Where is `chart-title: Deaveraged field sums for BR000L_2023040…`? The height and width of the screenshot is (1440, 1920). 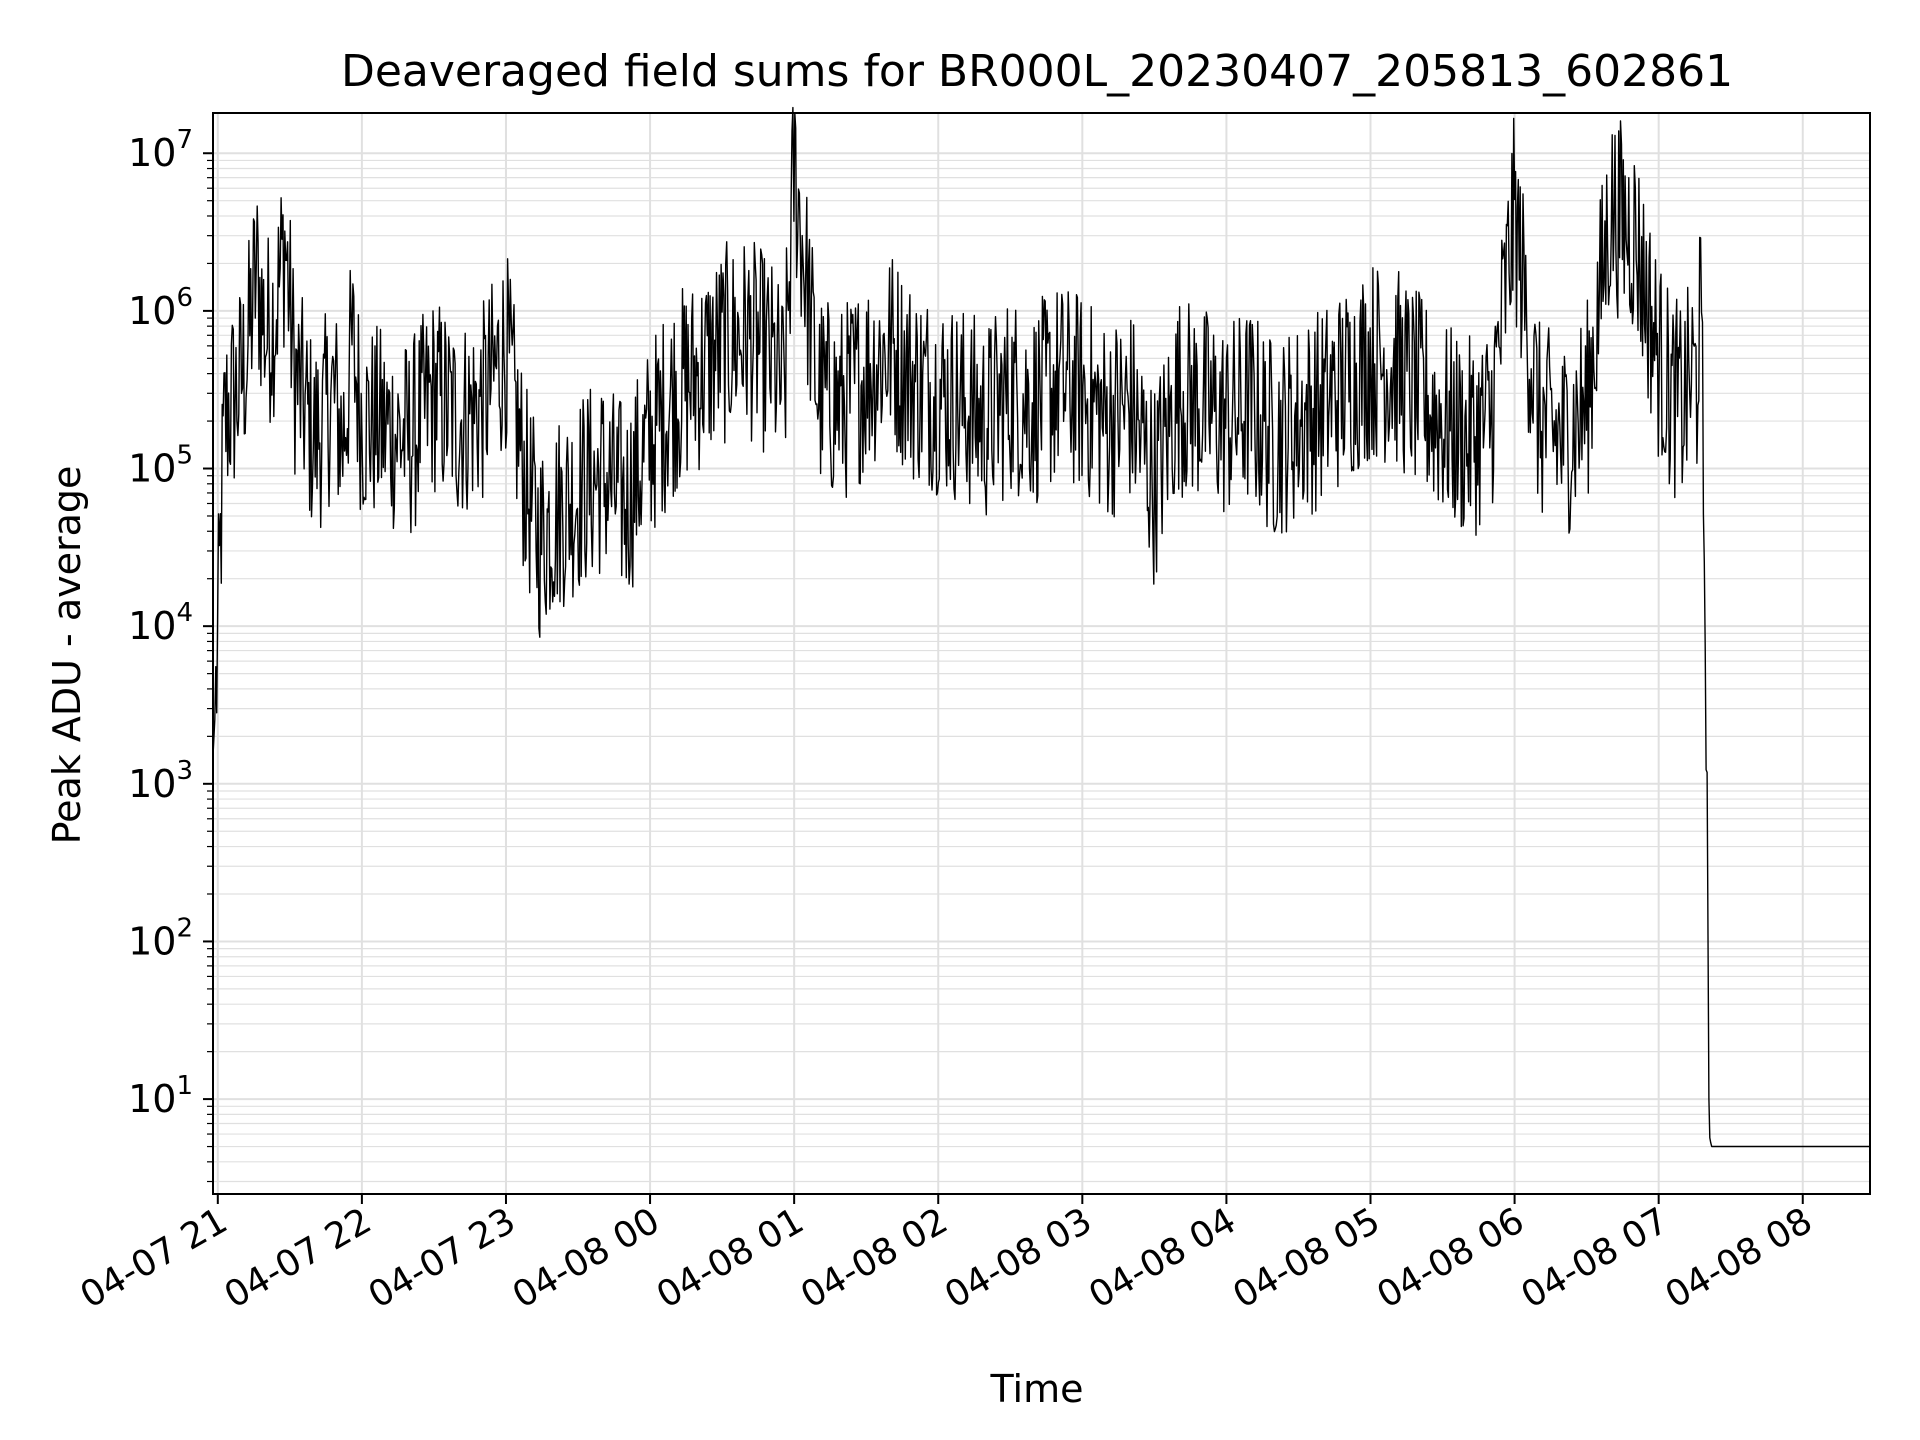 chart-title: Deaveraged field sums for BR000L_2023040… is located at coordinates (1037, 71).